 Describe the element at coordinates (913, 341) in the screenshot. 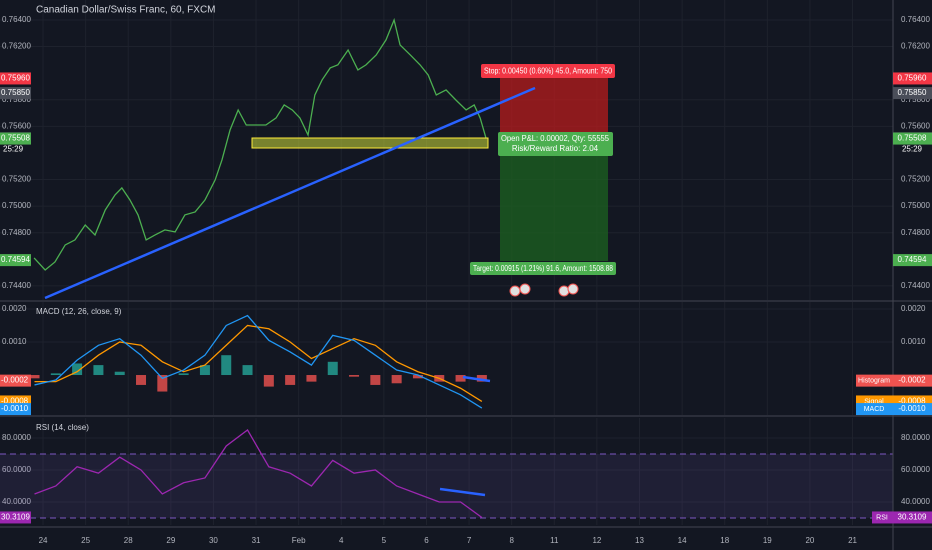

I see `y-tick-label: 0.0010` at that location.